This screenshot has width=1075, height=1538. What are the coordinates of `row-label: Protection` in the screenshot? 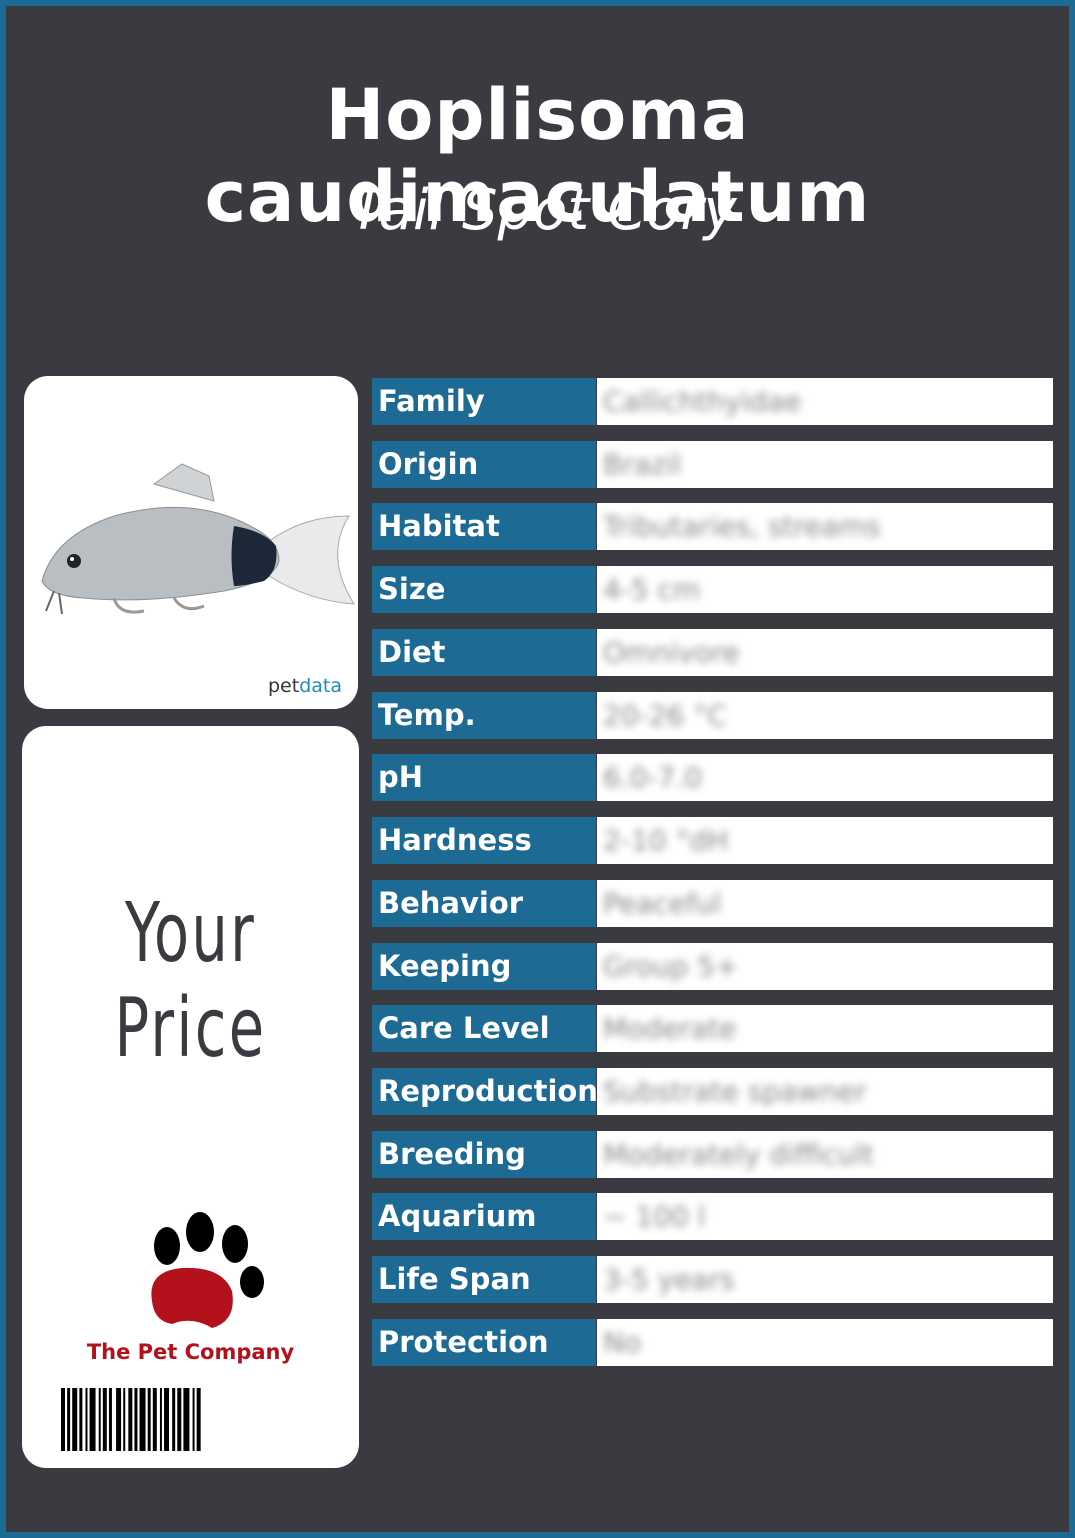 It's located at (484, 1342).